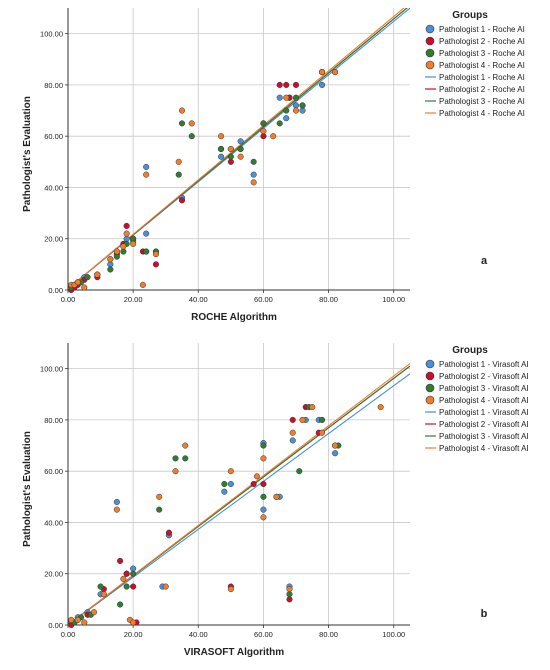 This screenshot has height=670, width=550. Describe the element at coordinates (482, 29) in the screenshot. I see `legend-entry: Pathologist 1 - Roche AI` at that location.